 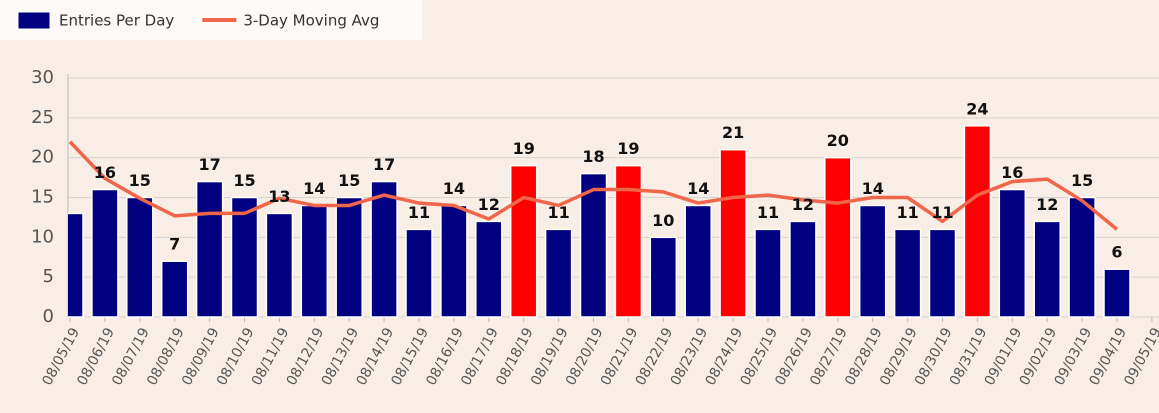 What do you see at coordinates (42, 157) in the screenshot?
I see `y-tick-label: 20` at bounding box center [42, 157].